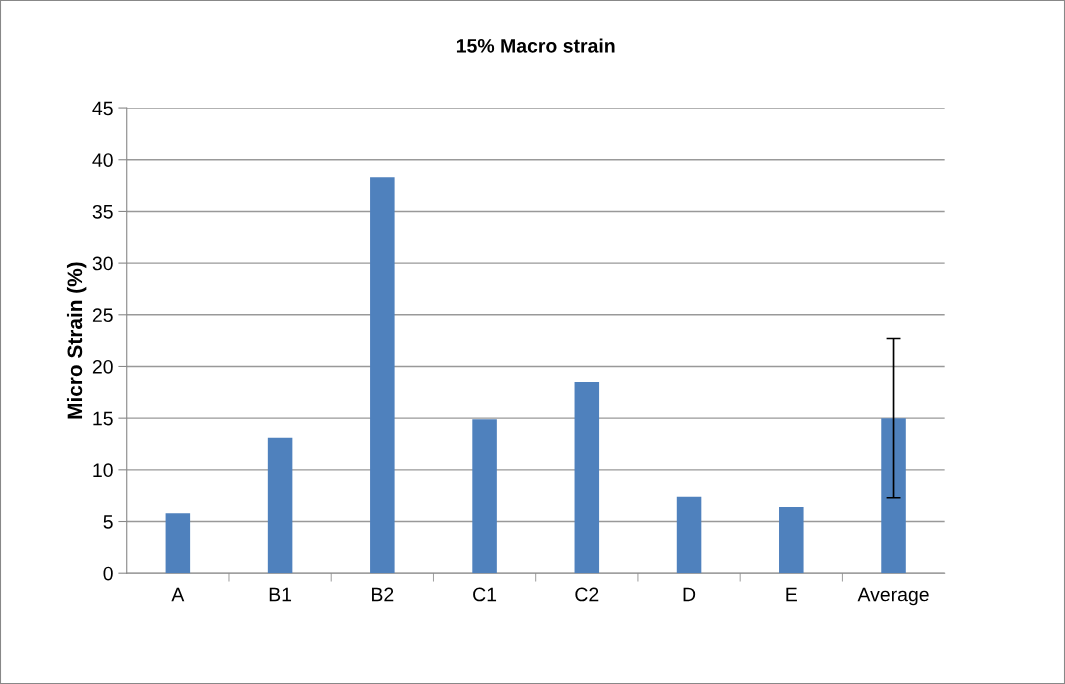 This screenshot has height=684, width=1065. I want to click on chart-title: 15% Macro strain, so click(535, 45).